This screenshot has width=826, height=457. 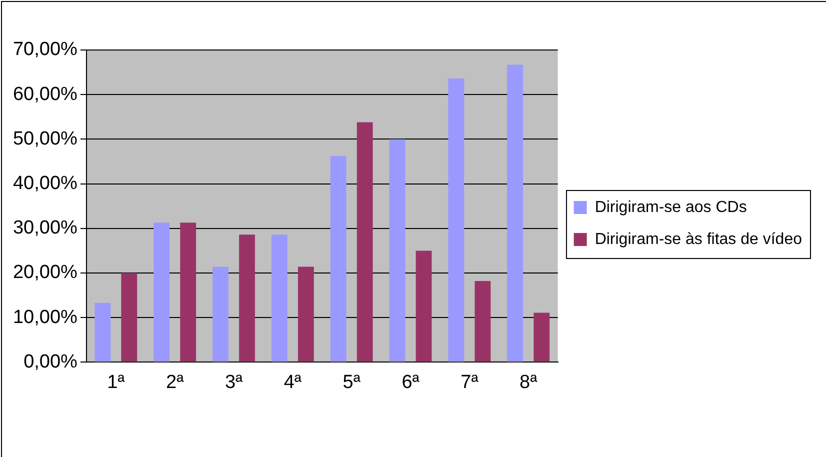 What do you see at coordinates (45, 183) in the screenshot?
I see `y-tick-label: 40,00%` at bounding box center [45, 183].